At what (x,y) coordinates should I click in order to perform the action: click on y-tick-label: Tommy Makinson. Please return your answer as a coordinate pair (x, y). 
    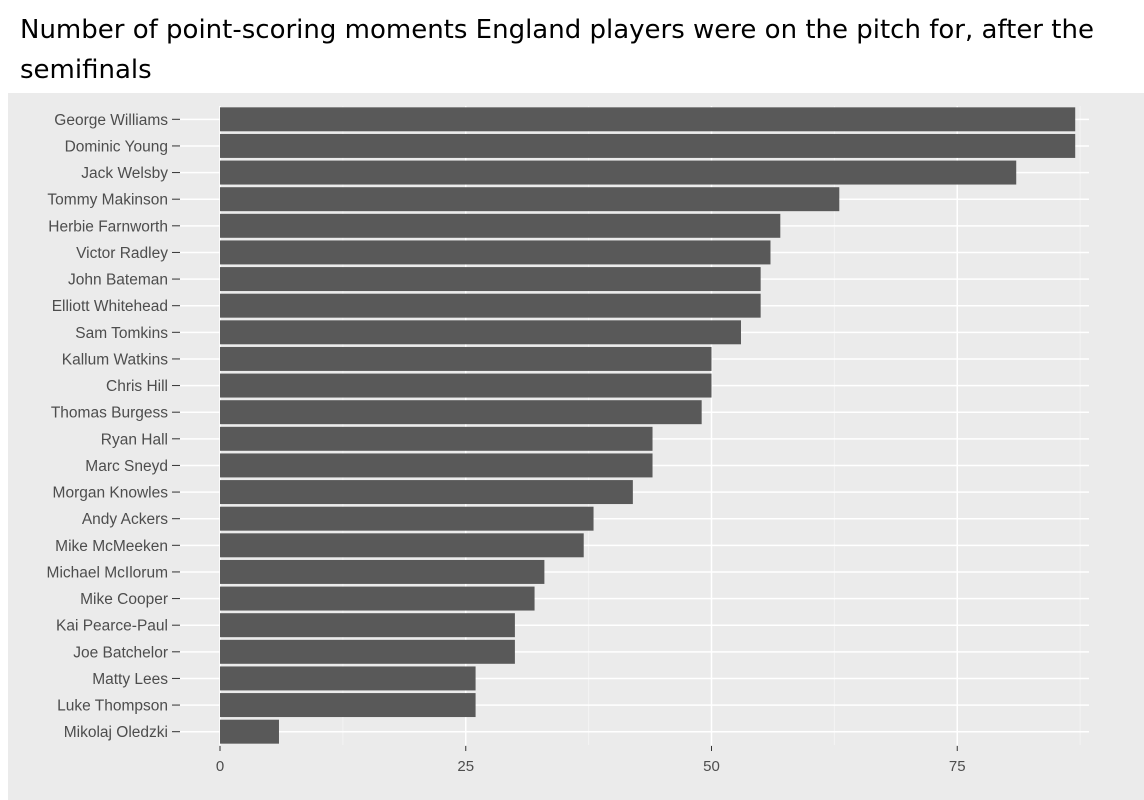
    Looking at the image, I should click on (107, 200).